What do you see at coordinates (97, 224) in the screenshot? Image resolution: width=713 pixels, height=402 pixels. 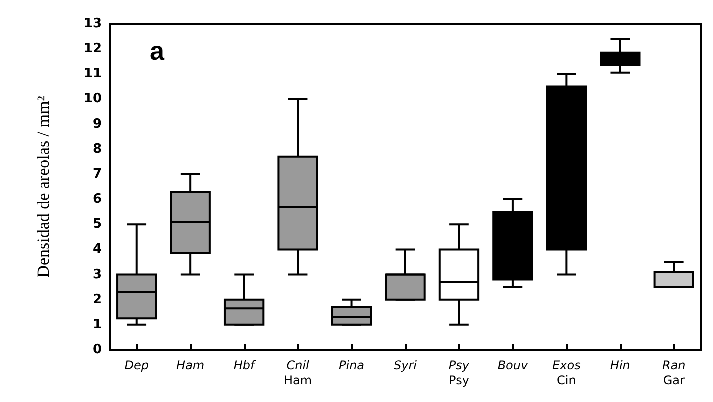 I see `y-tick-label: 5` at bounding box center [97, 224].